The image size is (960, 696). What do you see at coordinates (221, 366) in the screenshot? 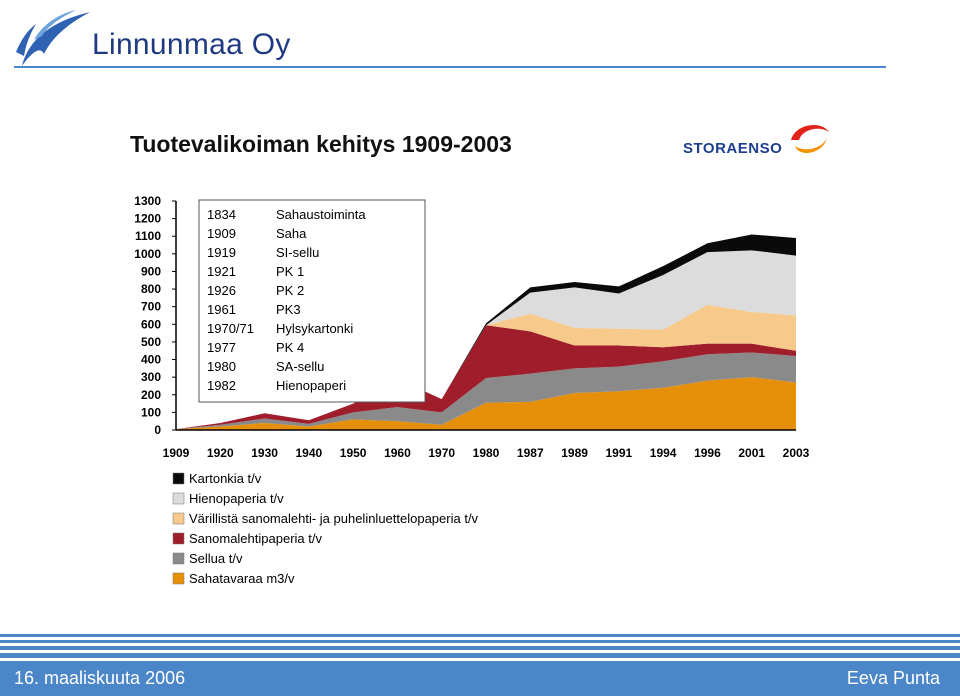
I see `annotation-year: 1980` at bounding box center [221, 366].